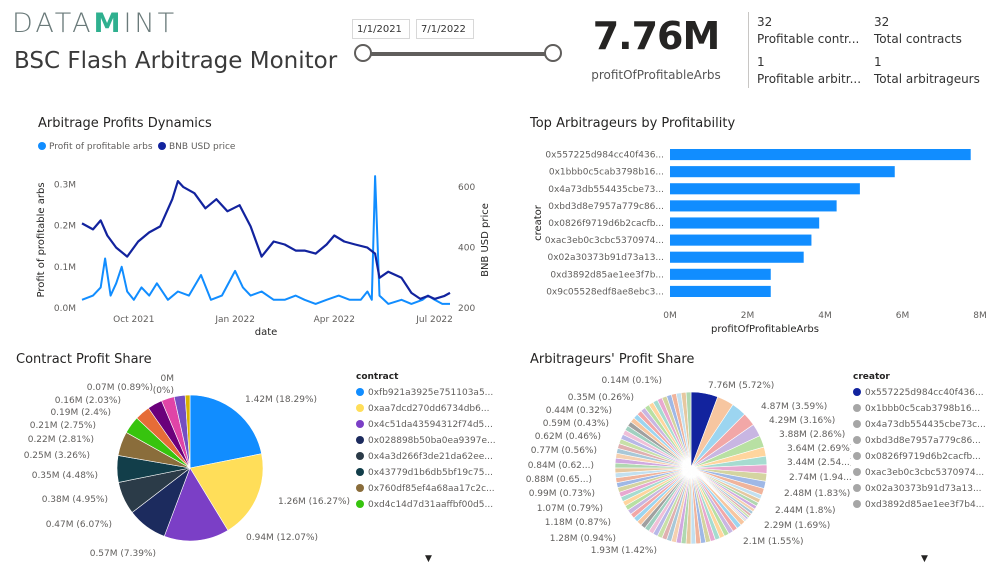 This screenshot has height=569, width=1004. Describe the element at coordinates (445, 29) in the screenshot. I see `end-date-input: 7/1/2022` at that location.